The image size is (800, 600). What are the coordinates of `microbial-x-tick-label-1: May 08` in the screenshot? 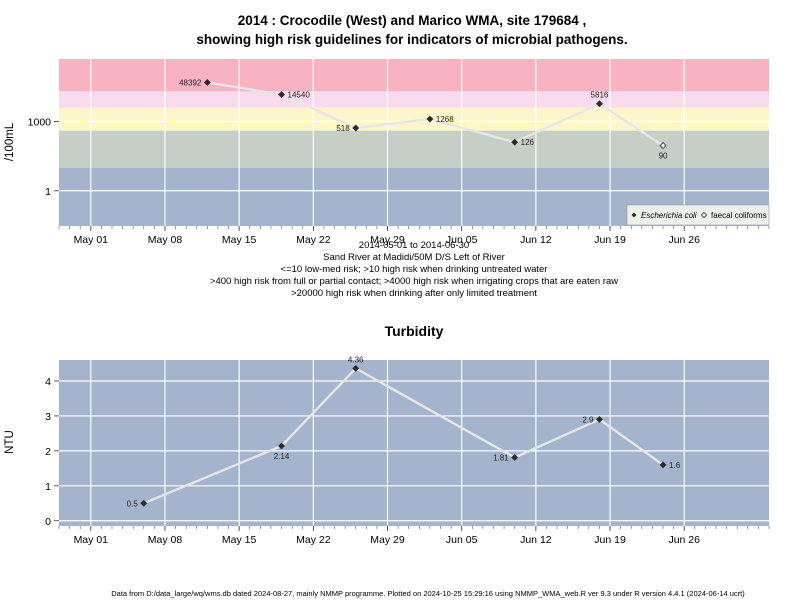 It's located at (165, 240).